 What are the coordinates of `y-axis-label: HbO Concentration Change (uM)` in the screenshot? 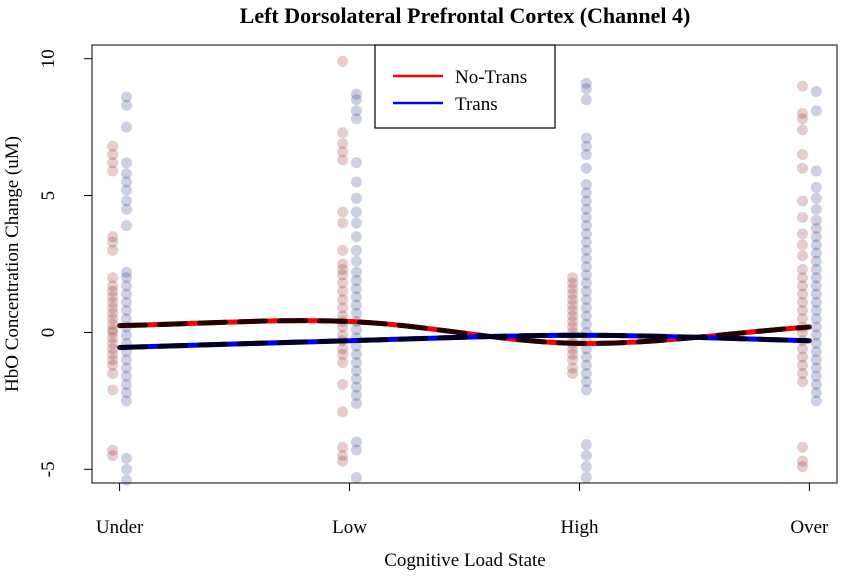 It's located at (12, 264).